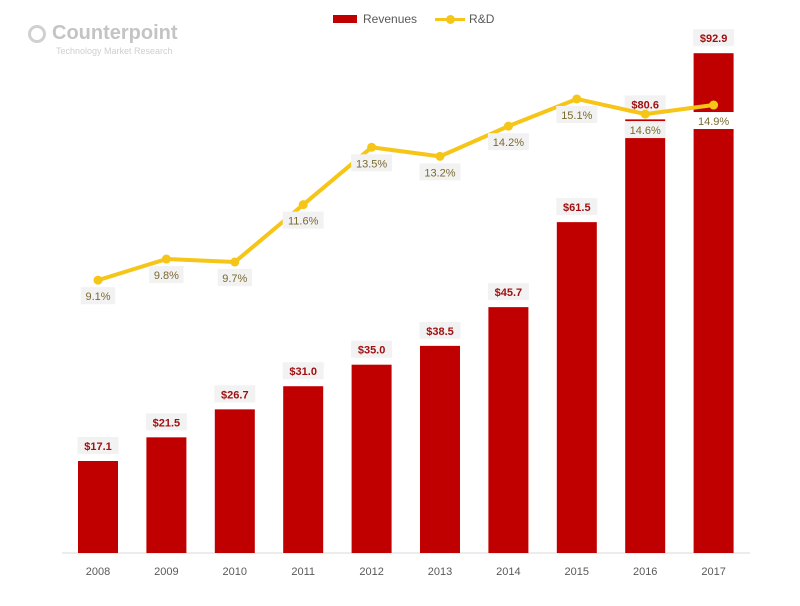 The image size is (800, 606). I want to click on rd-data-label-group: 9.8%, so click(166, 275).